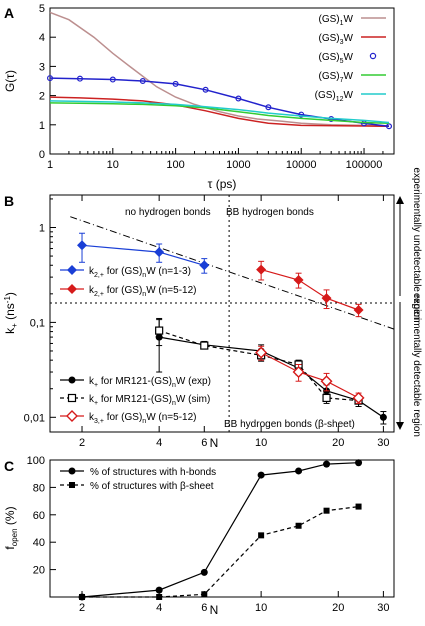  I want to click on y-tick-label: 2, so click(42, 97).